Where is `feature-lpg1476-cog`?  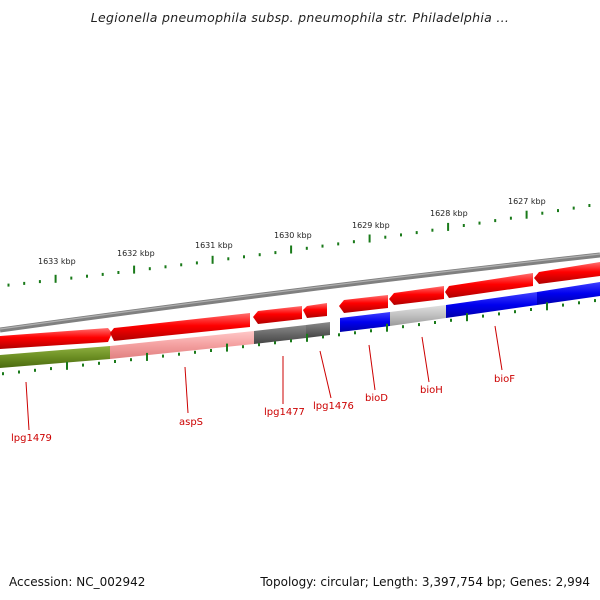
feature-lpg1476-cog is located at coordinates (318, 330).